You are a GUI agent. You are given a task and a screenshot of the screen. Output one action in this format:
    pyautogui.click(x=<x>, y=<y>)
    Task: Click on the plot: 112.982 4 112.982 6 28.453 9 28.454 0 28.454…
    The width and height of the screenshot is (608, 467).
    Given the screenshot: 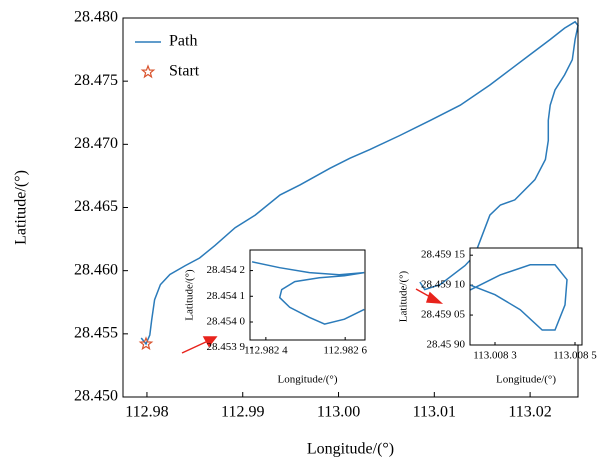 What is the action you would take?
    pyautogui.click(x=275, y=317)
    